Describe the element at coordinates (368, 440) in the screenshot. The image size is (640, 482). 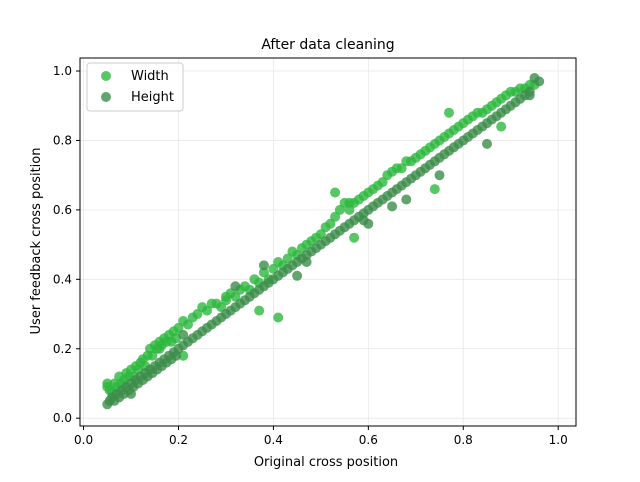
I see `x-tick-label: 0.6` at that location.